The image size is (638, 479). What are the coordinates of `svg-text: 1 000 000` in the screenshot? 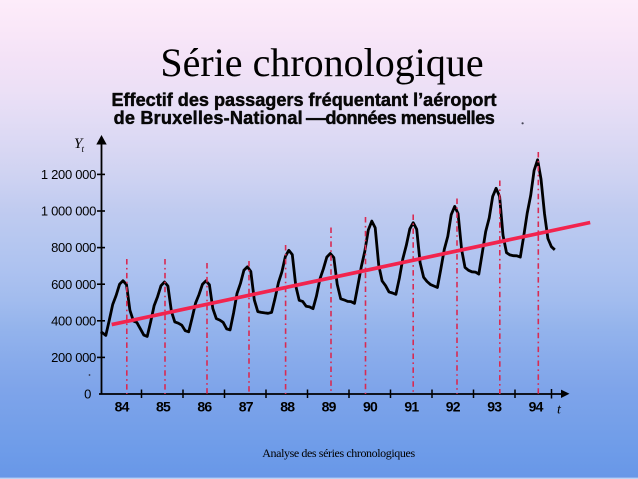 It's located at (68, 211).